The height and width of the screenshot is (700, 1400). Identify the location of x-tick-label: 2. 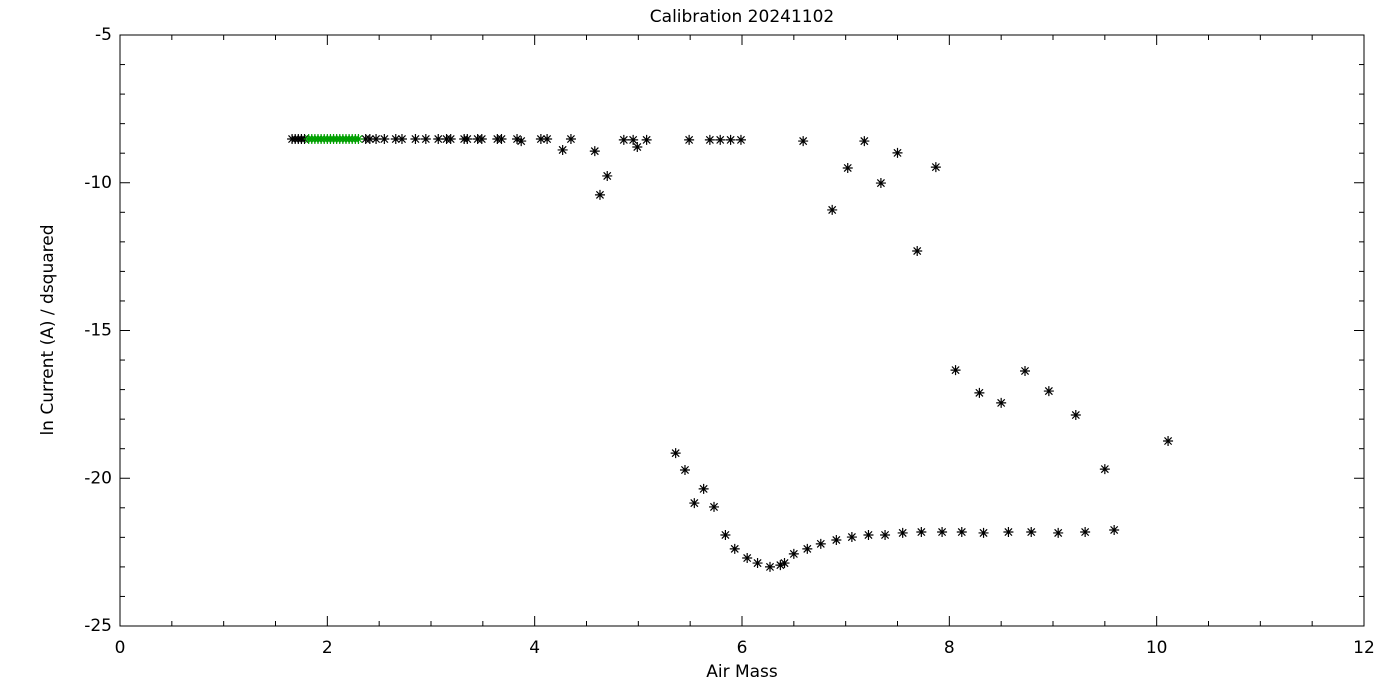
(327, 648).